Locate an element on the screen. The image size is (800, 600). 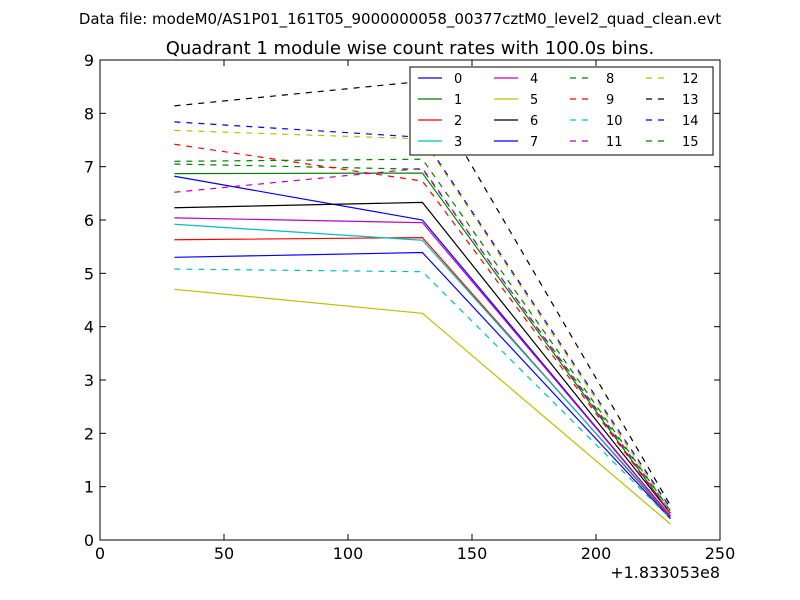
x-tick-label-250: 250 is located at coordinates (720, 553).